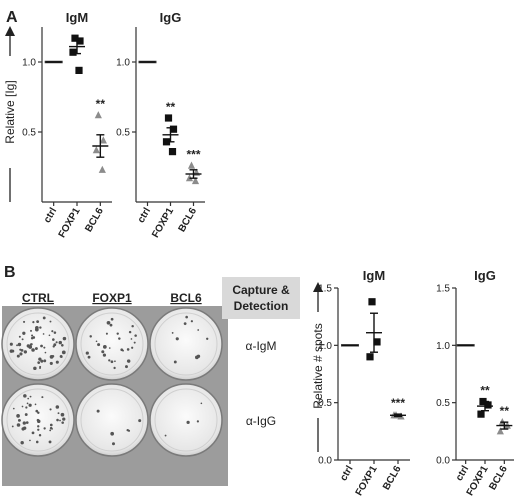  Describe the element at coordinates (485, 275) in the screenshot. I see `chart-title: IgG` at that location.